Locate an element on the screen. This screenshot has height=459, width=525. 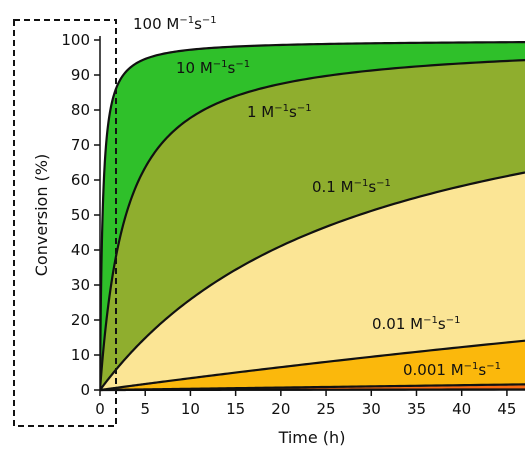
y-tick-label-90: 90 is located at coordinates (80, 75).